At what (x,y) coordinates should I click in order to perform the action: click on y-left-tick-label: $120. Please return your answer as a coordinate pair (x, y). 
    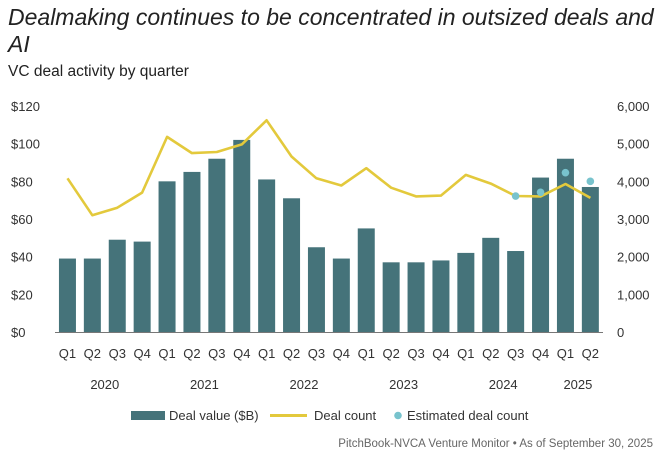
    Looking at the image, I should click on (25, 106).